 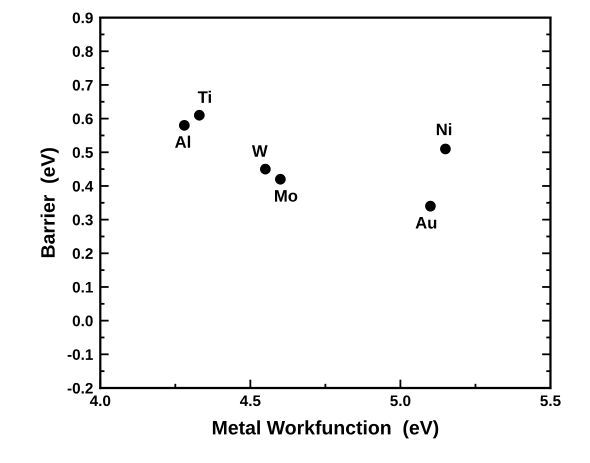 What do you see at coordinates (82, 118) in the screenshot?
I see `y-tick-label: 0.6` at bounding box center [82, 118].